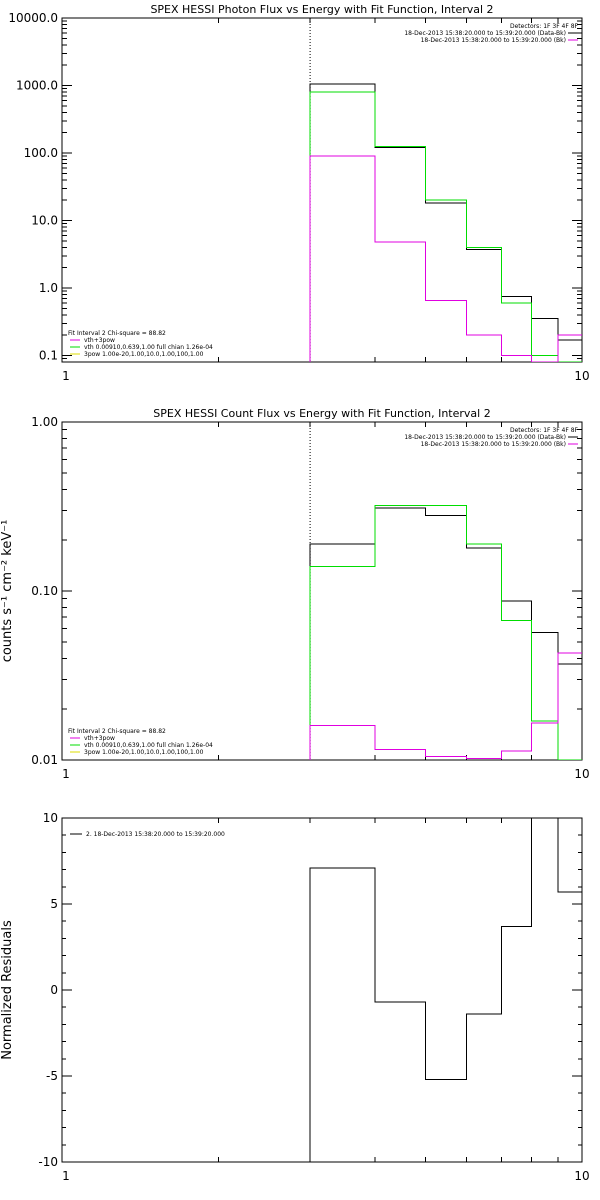 The width and height of the screenshot is (600, 1200). What do you see at coordinates (54, 990) in the screenshot?
I see `y-tick-label: 0` at bounding box center [54, 990].